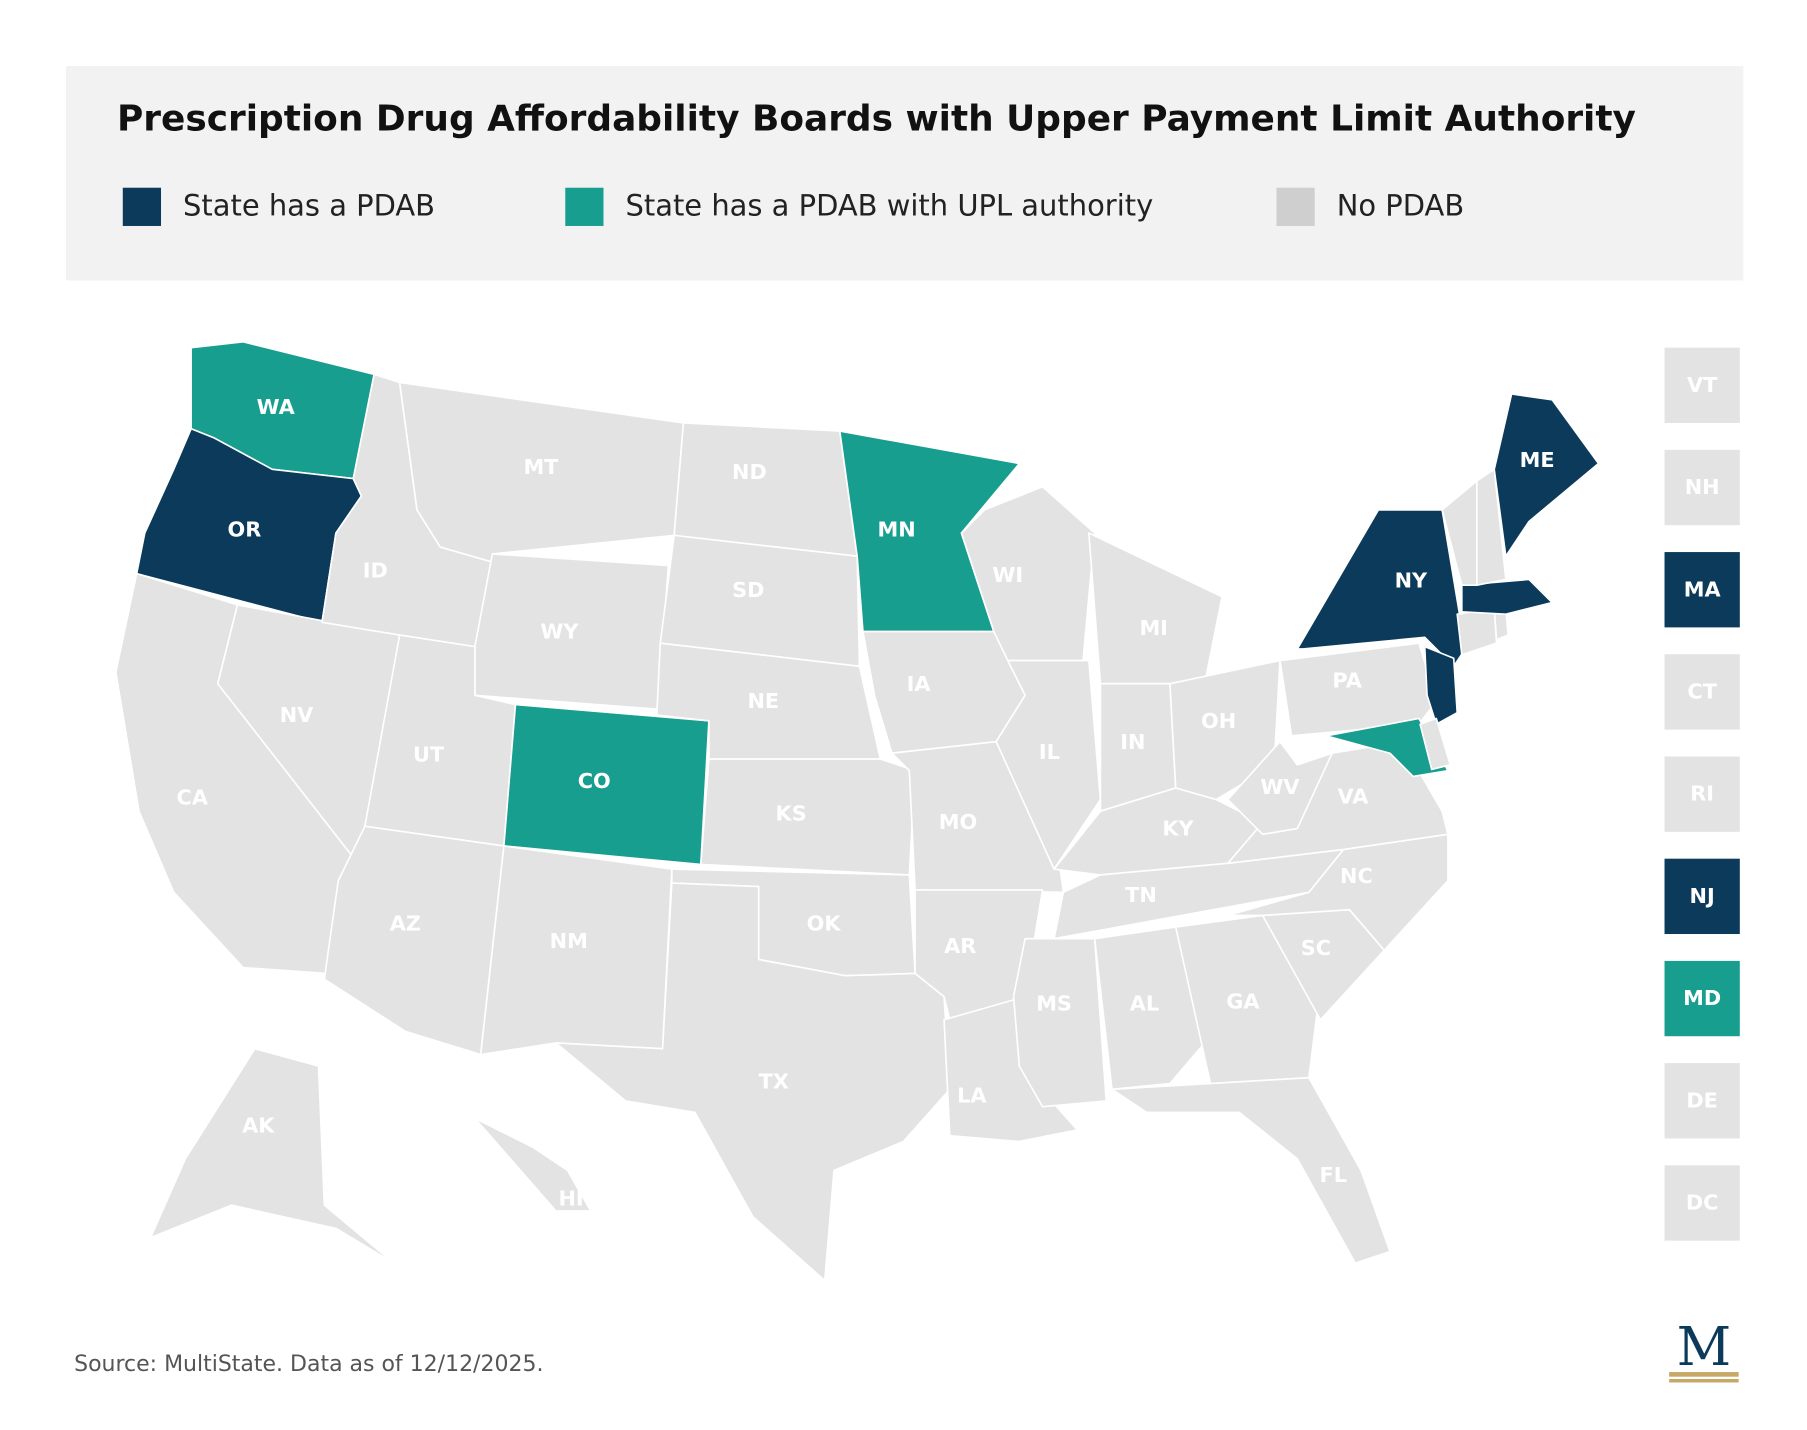 This screenshot has width=1807, height=1430. What do you see at coordinates (791, 814) in the screenshot?
I see `state-label: KS` at bounding box center [791, 814].